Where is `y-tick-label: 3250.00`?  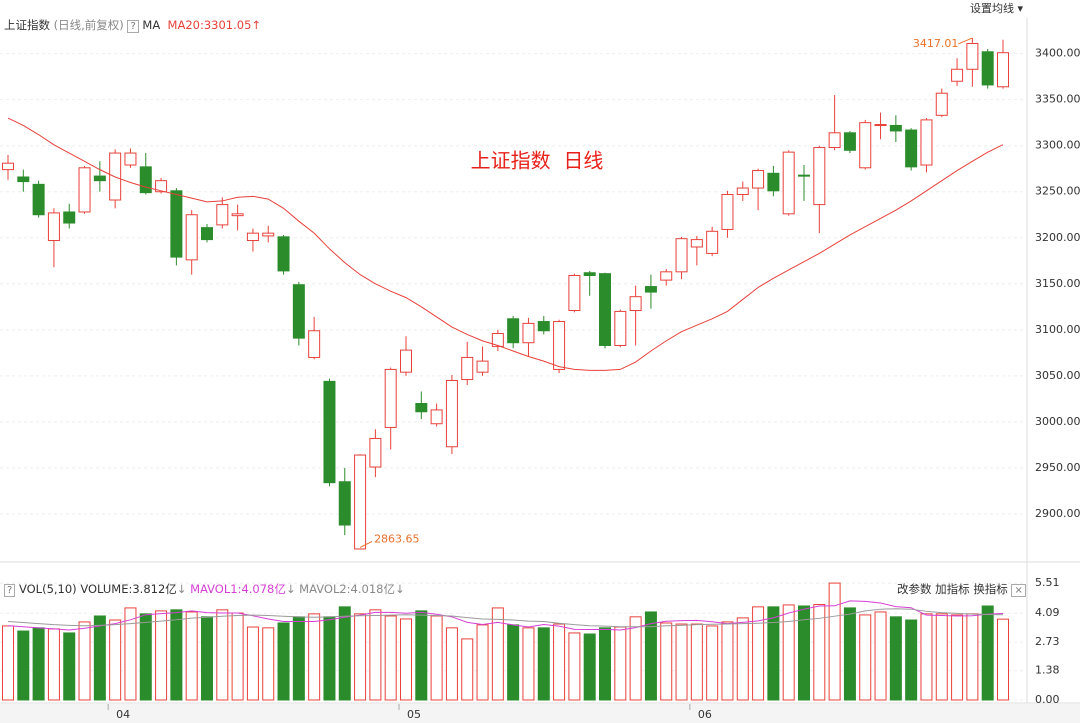
y-tick-label: 3250.00 is located at coordinates (1057, 191).